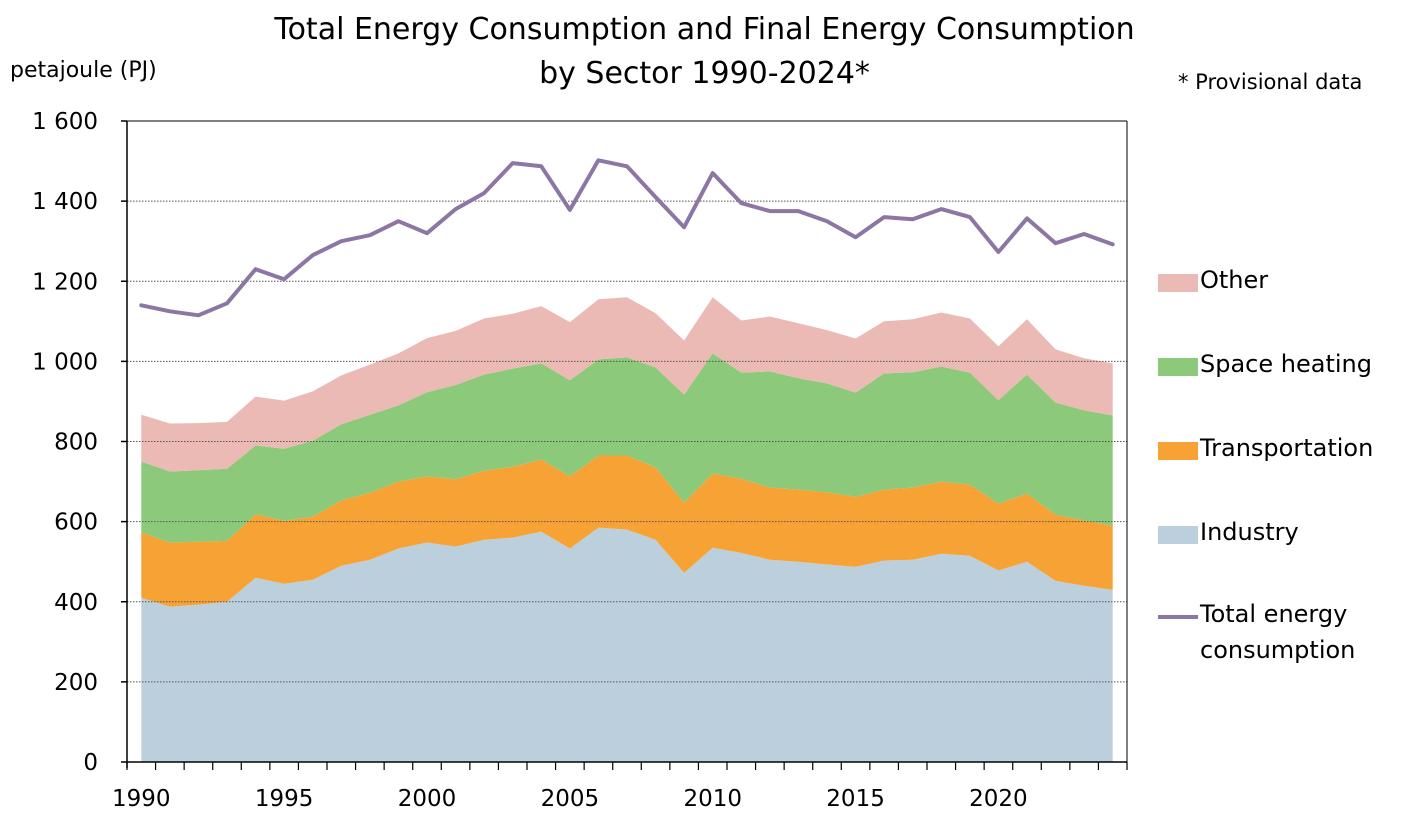 Image resolution: width=1409 pixels, height=813 pixels. What do you see at coordinates (76, 683) in the screenshot?
I see `y-tick-label-200: 200` at bounding box center [76, 683].